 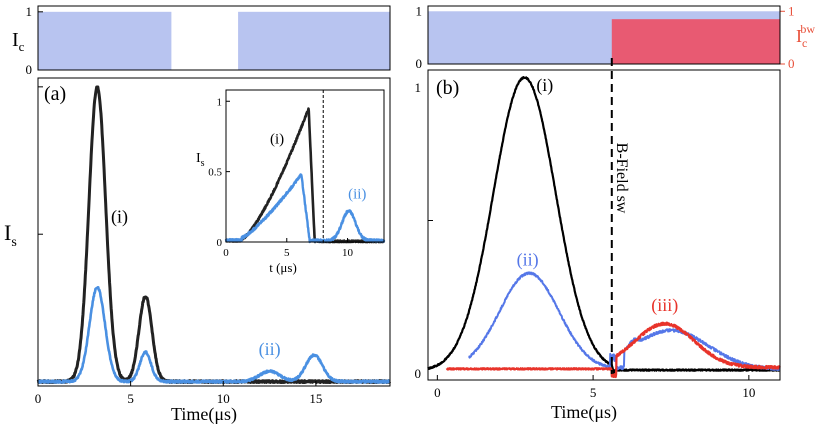 What do you see at coordinates (613, 350) in the screenshot?
I see `series-iii-line` at bounding box center [613, 350].